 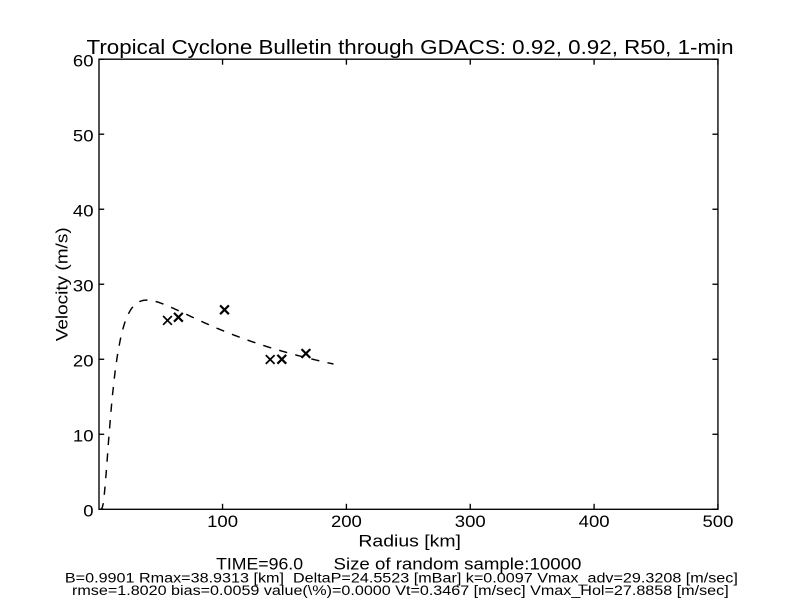 What do you see at coordinates (83, 435) in the screenshot?
I see `svg-text: 10` at bounding box center [83, 435].